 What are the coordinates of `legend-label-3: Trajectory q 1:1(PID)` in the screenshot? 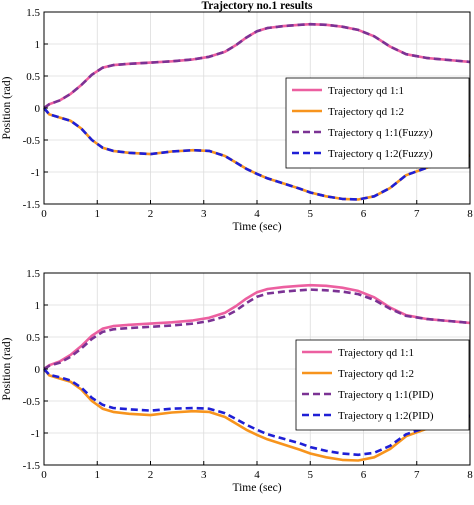 It's located at (386, 395).